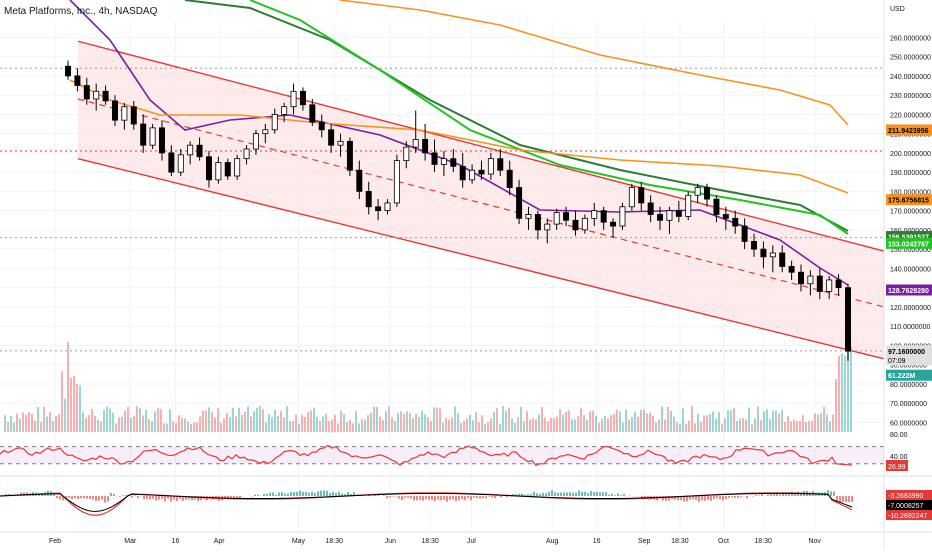  What do you see at coordinates (910, 269) in the screenshot?
I see `price-tick: 140.0000000` at bounding box center [910, 269].